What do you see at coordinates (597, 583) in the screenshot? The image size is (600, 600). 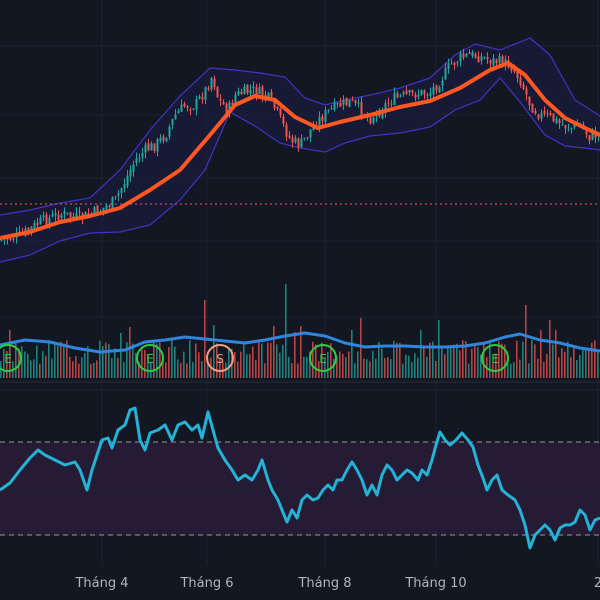 I see `x-tick-label: 2` at bounding box center [597, 583].